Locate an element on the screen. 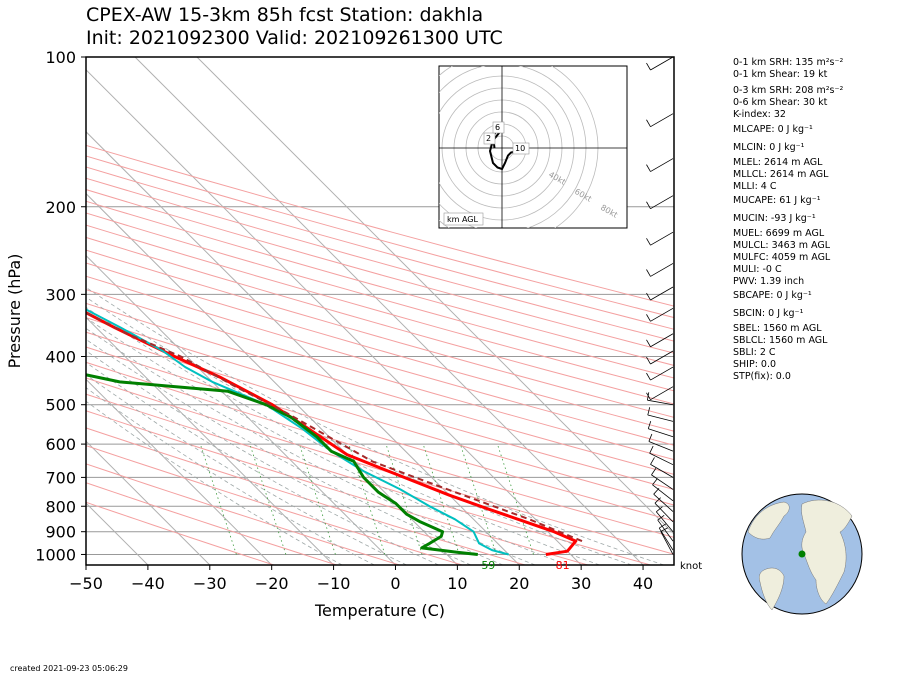 This screenshot has height=675, width=906. x-tick-label: −50 is located at coordinates (86, 583).